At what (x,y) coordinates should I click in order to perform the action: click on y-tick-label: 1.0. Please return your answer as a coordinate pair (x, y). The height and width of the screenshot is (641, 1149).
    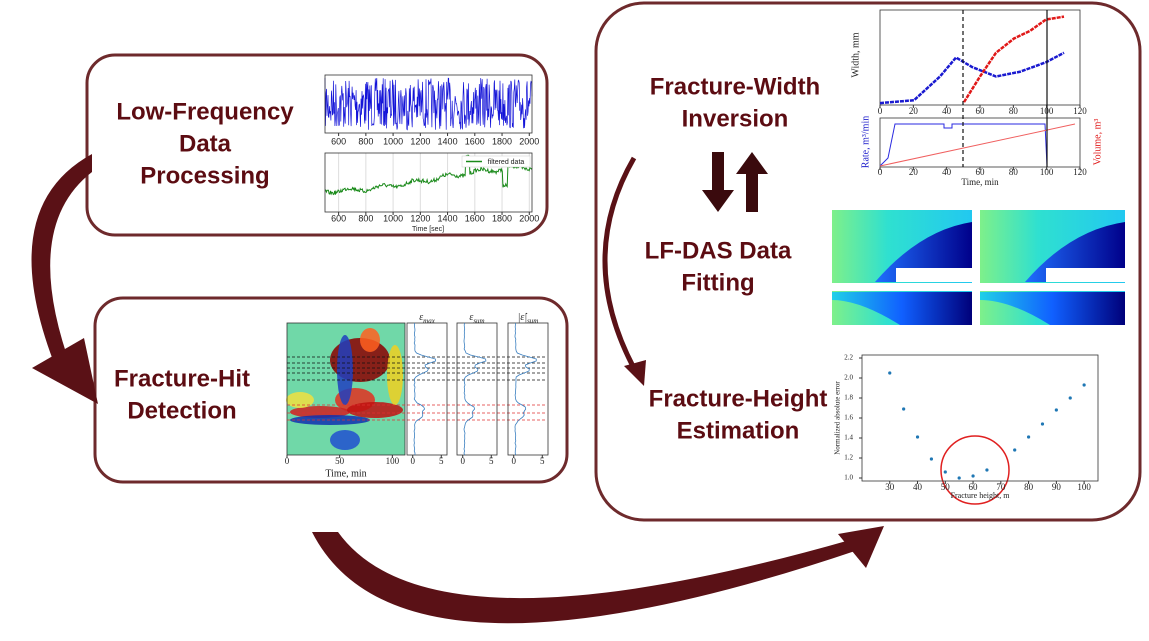
    Looking at the image, I should click on (848, 478).